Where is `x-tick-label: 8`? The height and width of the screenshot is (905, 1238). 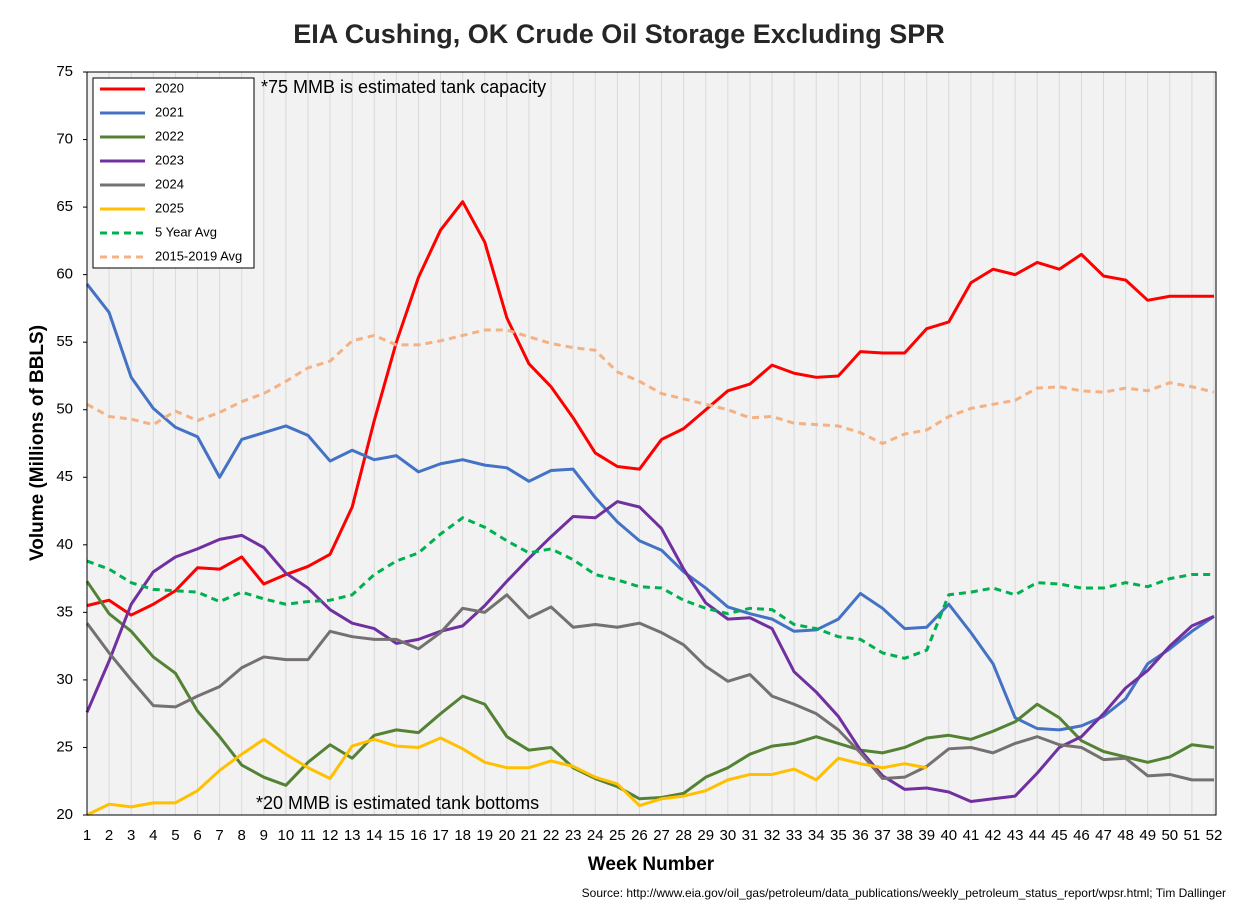
x-tick-label: 8 is located at coordinates (242, 835).